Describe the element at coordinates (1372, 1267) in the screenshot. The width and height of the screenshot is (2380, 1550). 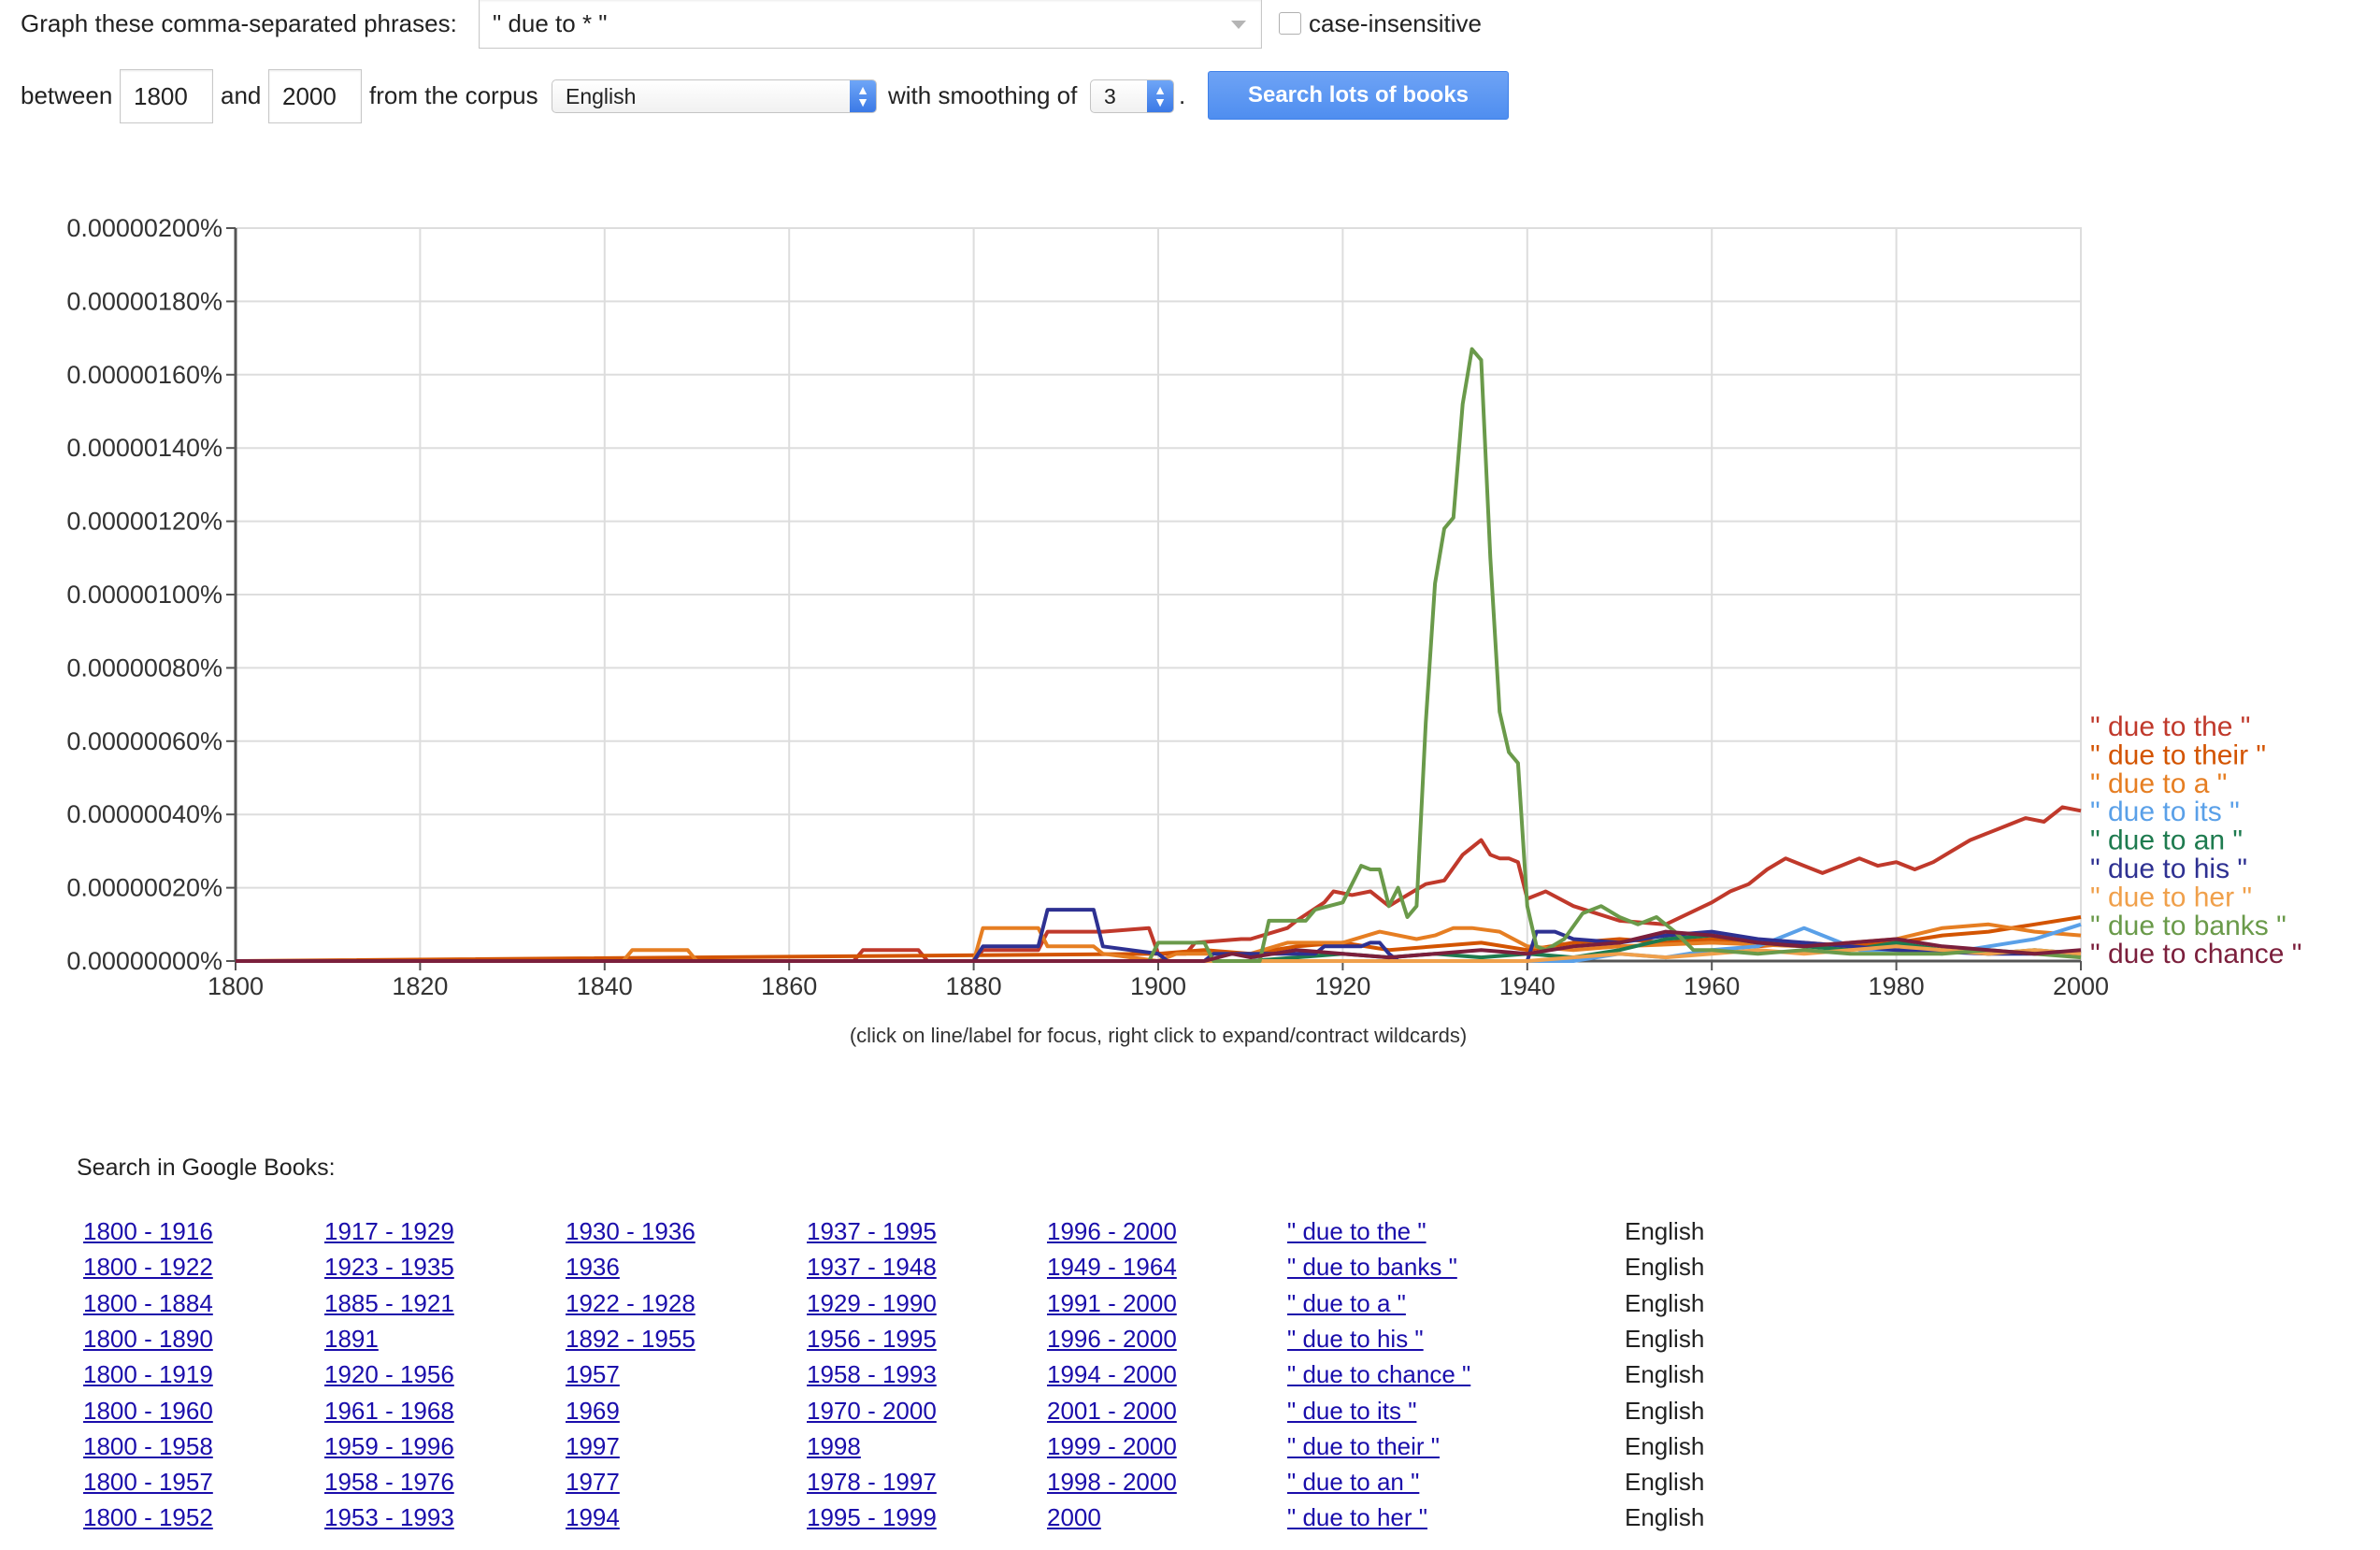
I see `phrase-link: " due to banks "` at that location.